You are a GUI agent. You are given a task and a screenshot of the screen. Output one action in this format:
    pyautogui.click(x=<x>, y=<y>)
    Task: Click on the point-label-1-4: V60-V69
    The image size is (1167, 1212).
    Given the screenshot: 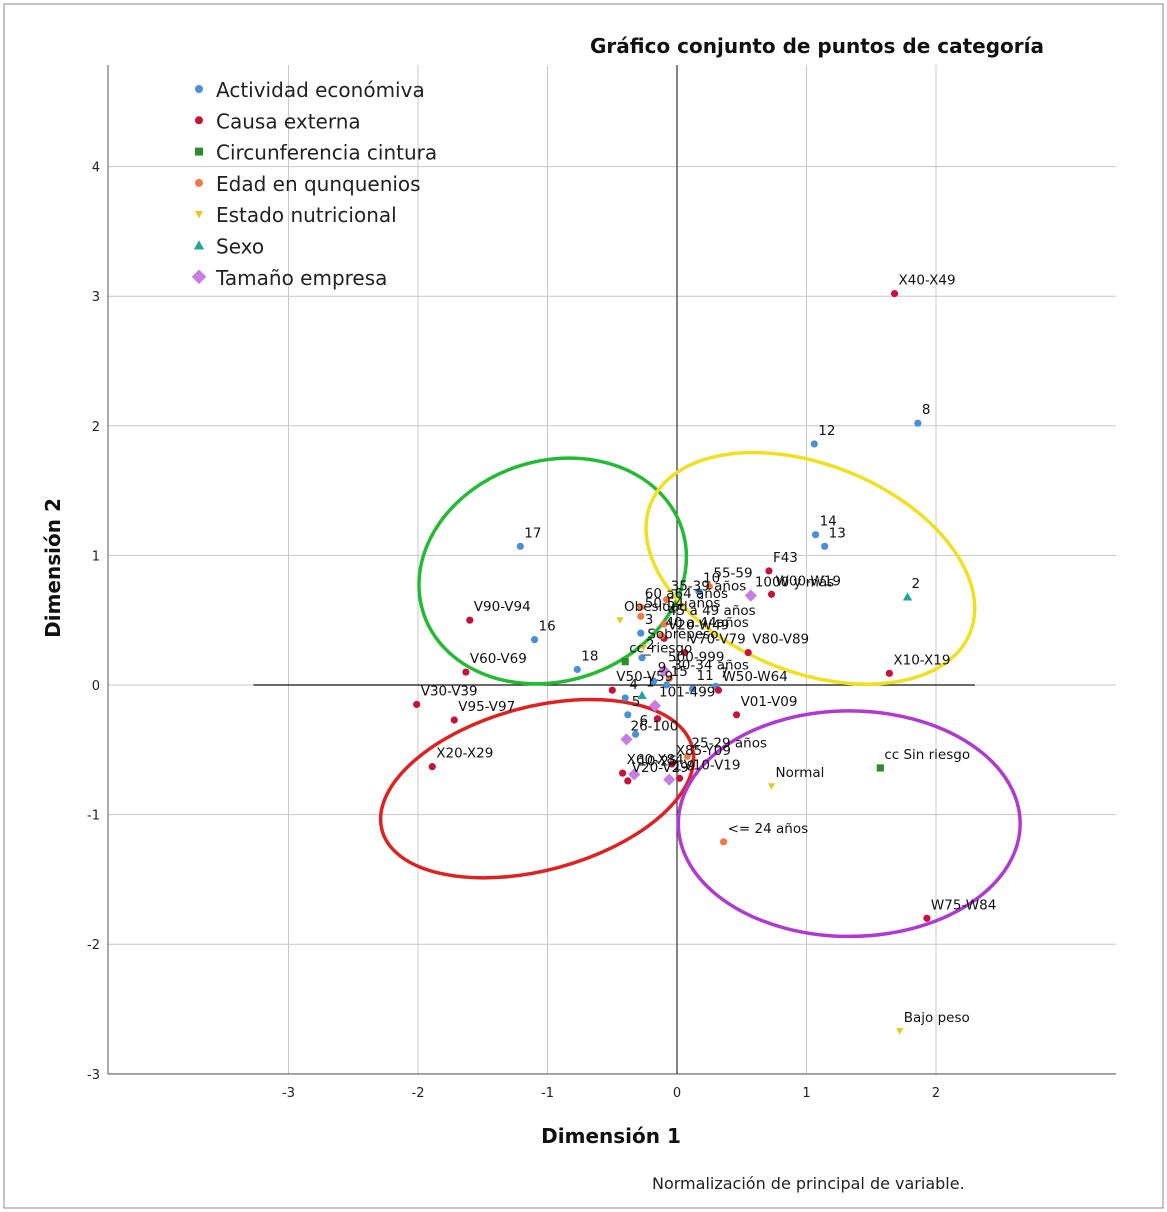 What is the action you would take?
    pyautogui.click(x=498, y=659)
    